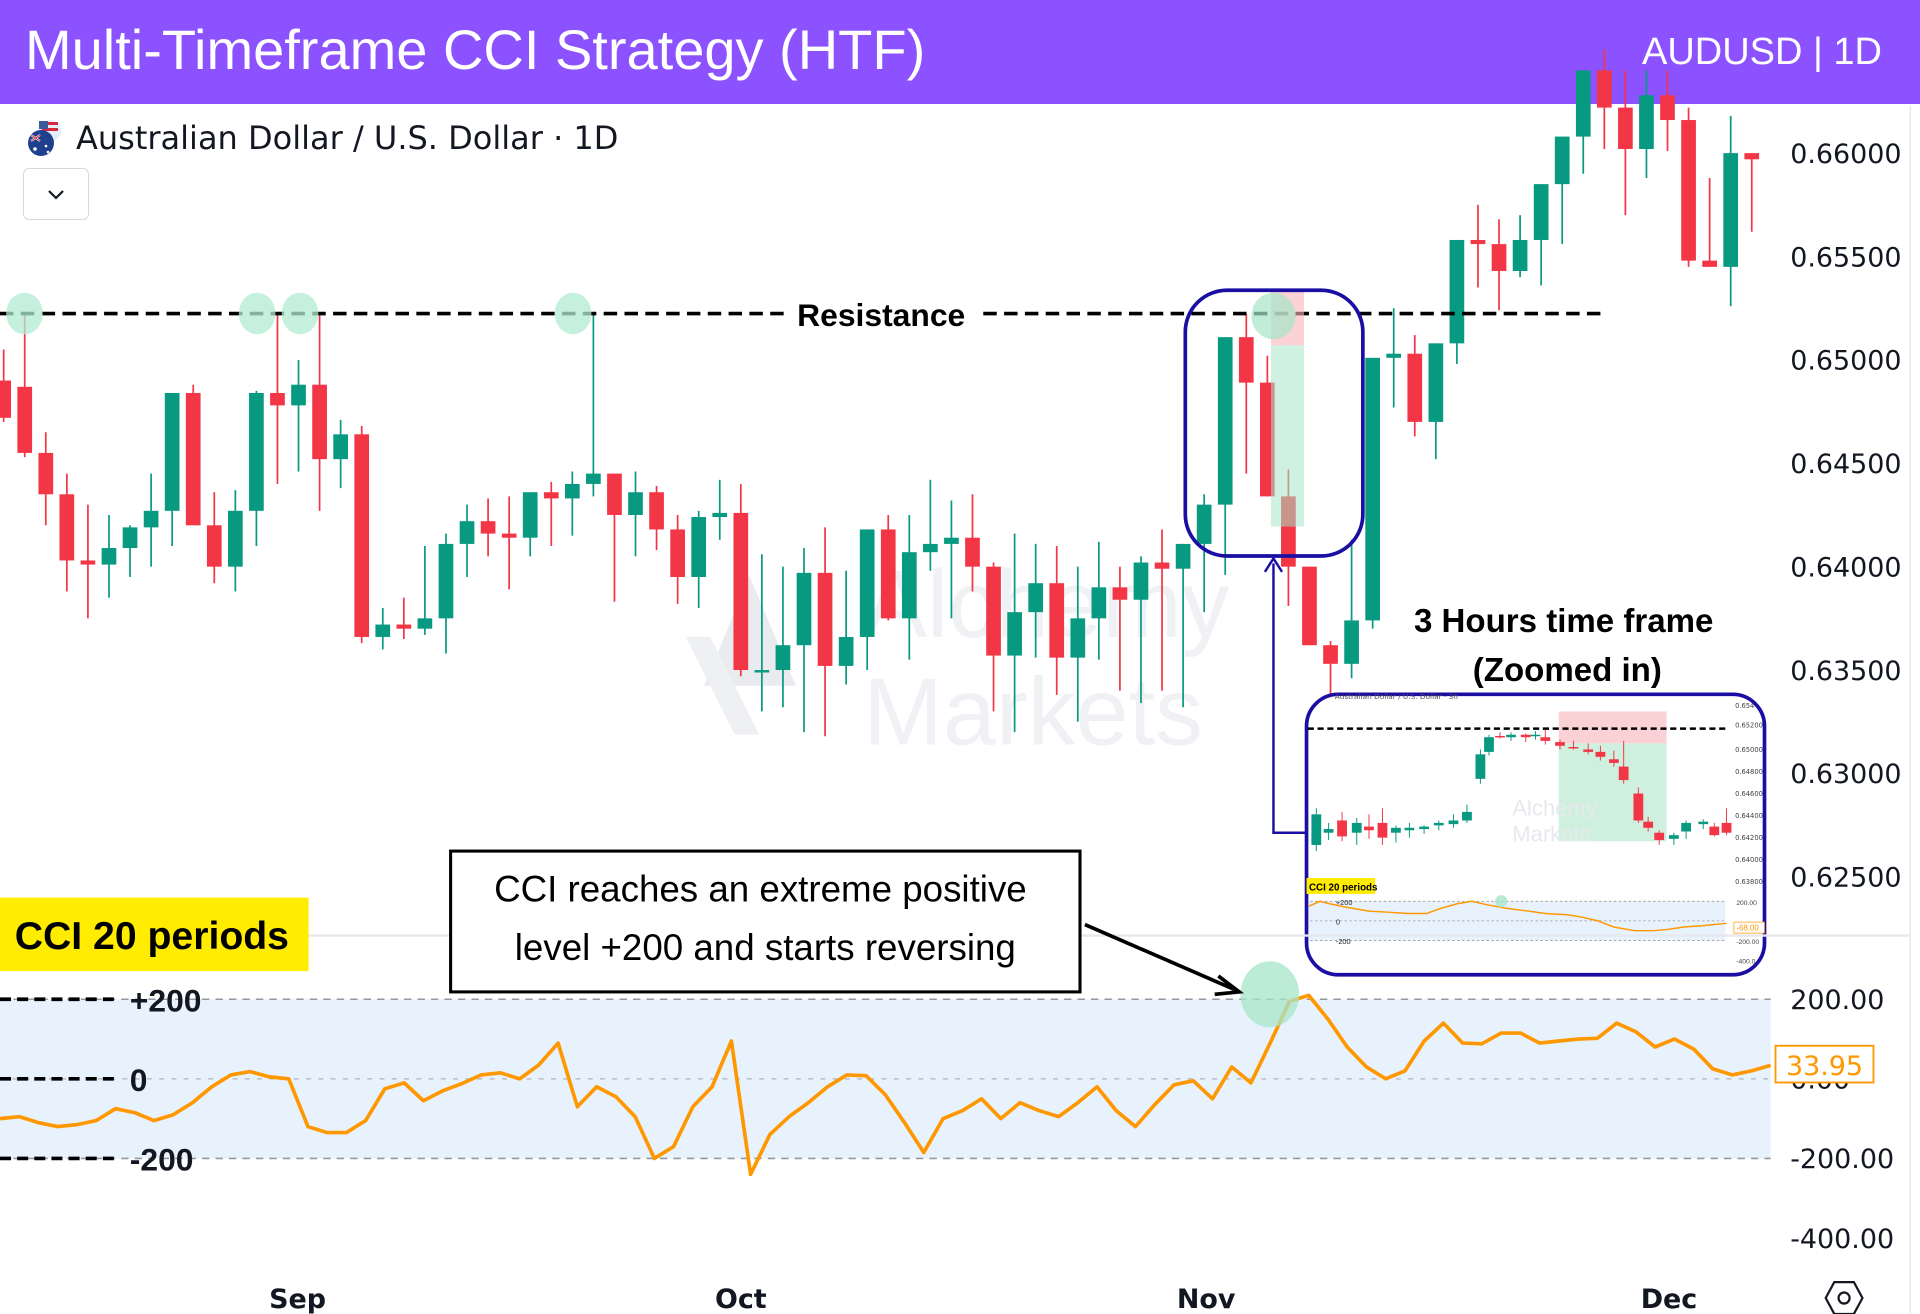  Describe the element at coordinates (983, 1299) in the screenshot. I see `time-axis: Sep Oct Nov Dec` at that location.